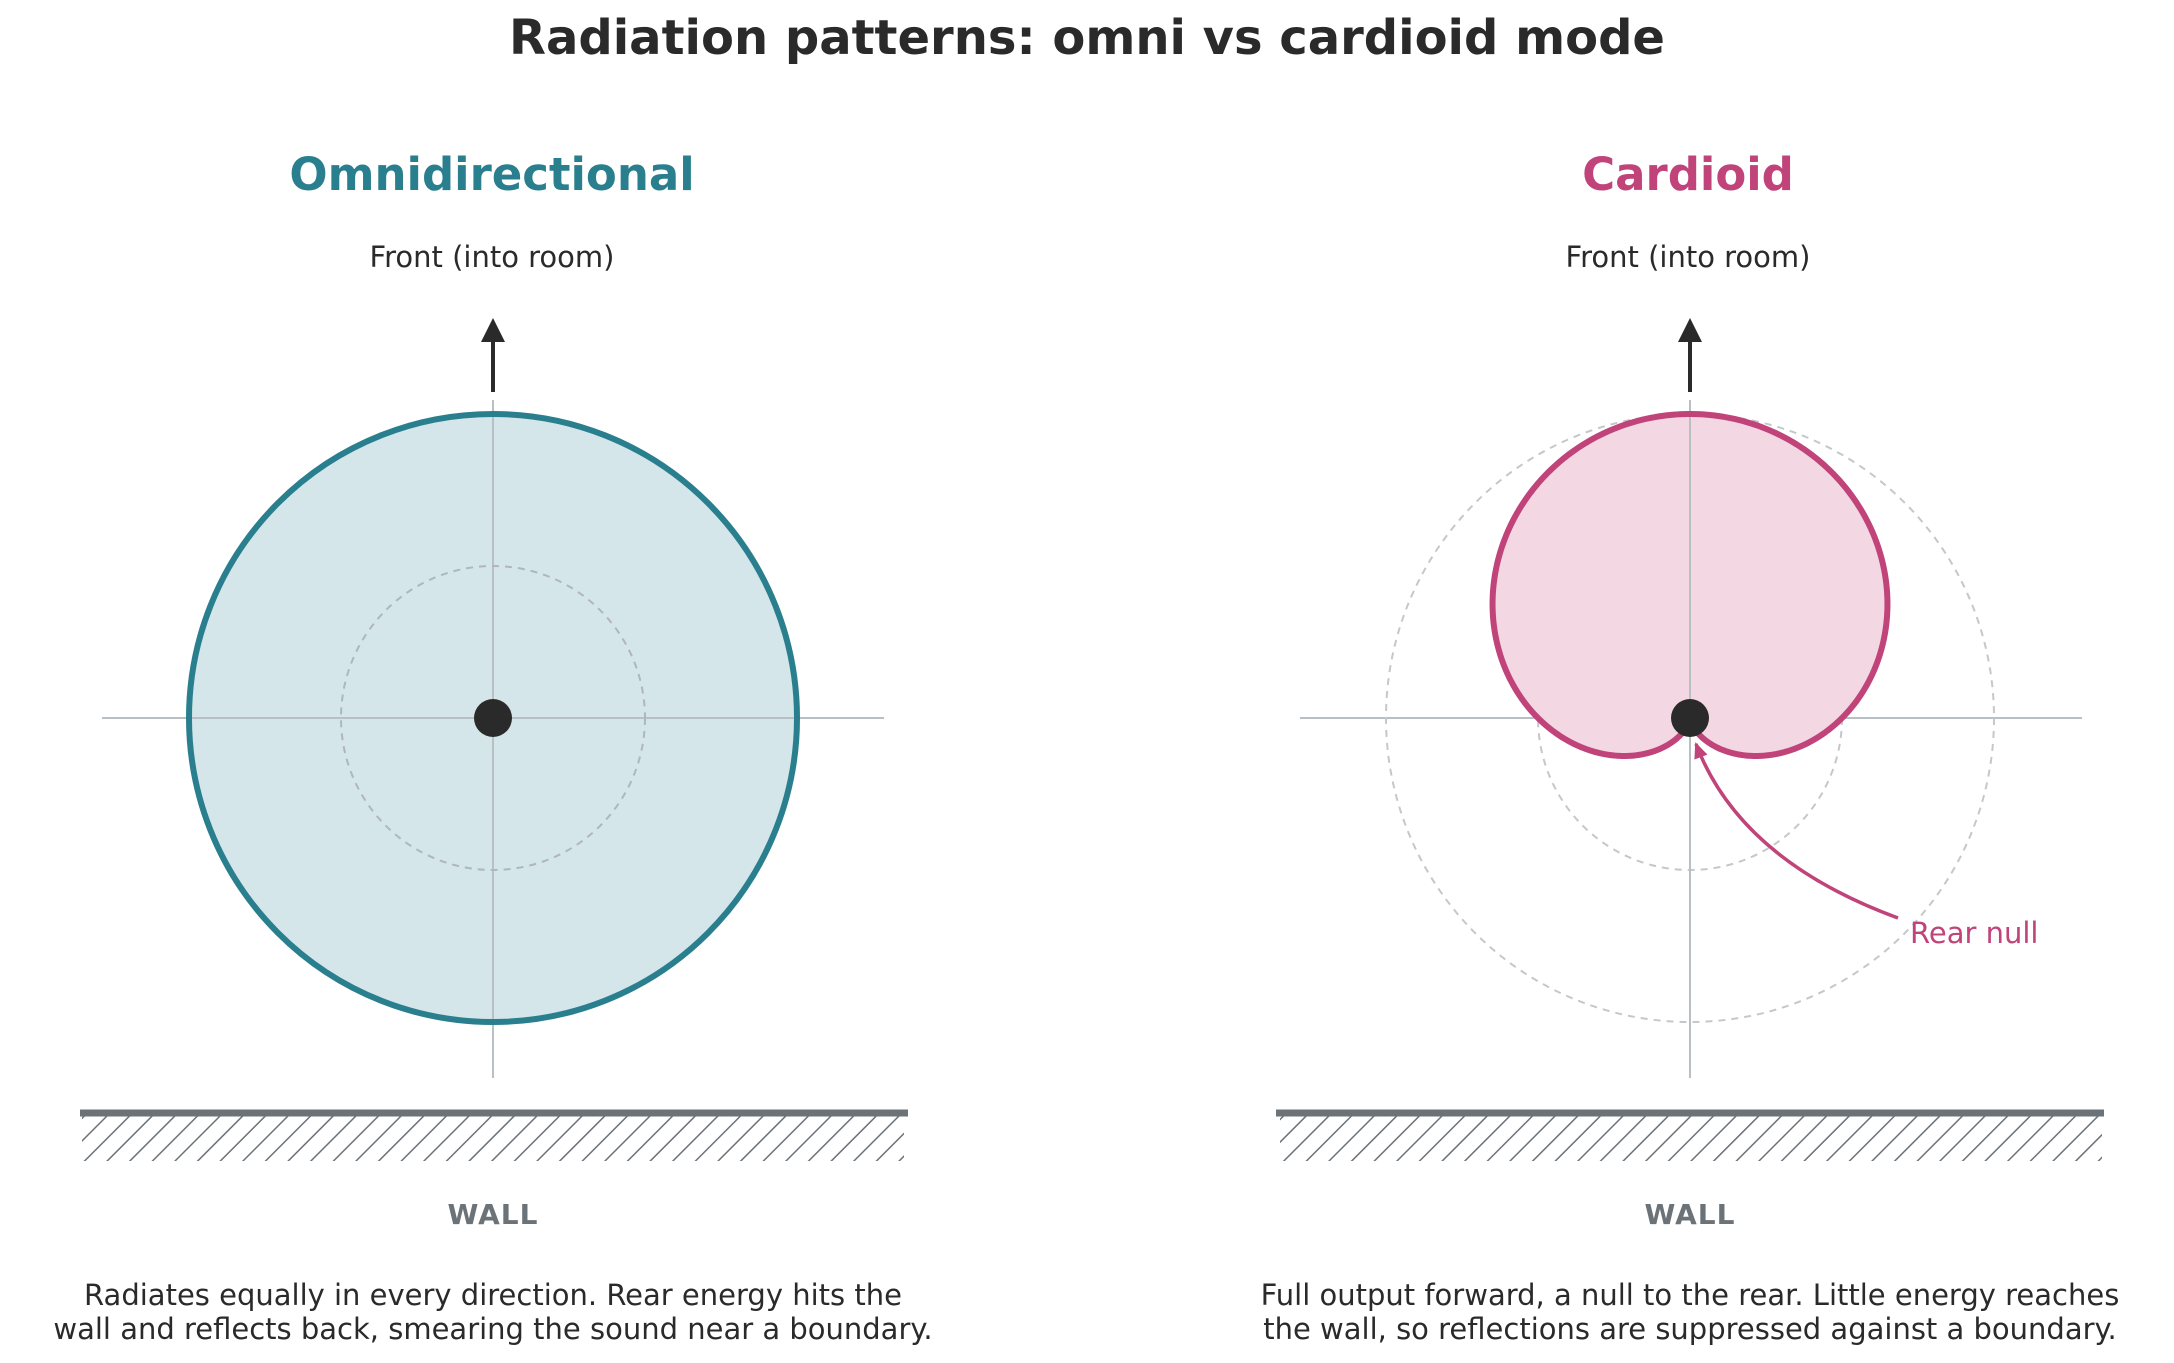 This screenshot has width=2174, height=1363. Describe the element at coordinates (1690, 718) in the screenshot. I see `cardioid-speaker-dot` at that location.